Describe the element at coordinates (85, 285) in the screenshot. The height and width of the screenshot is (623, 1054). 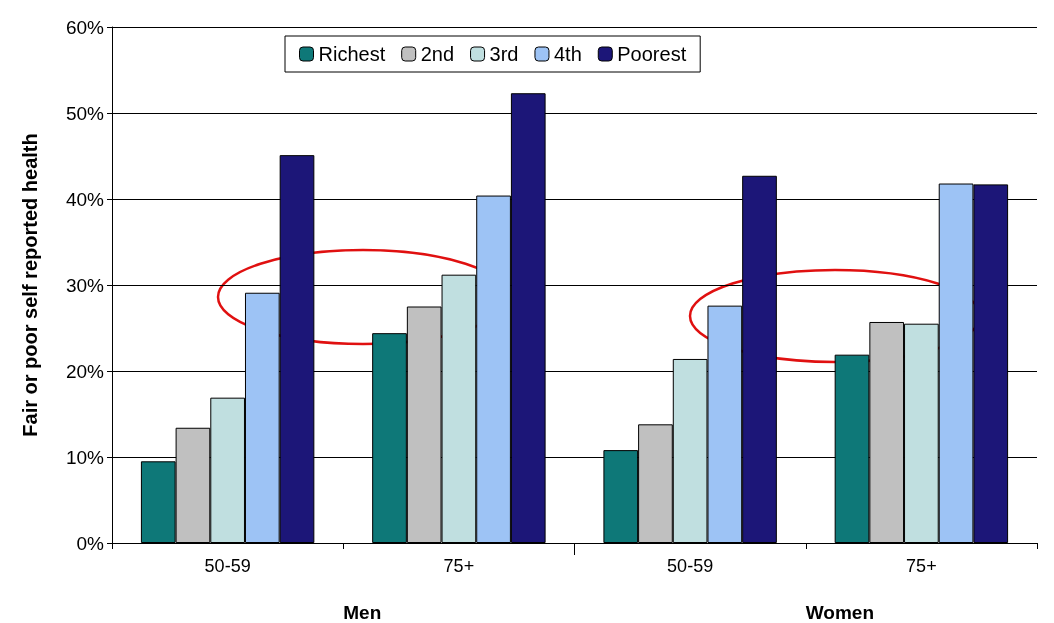
I see `y-tick-label: 30%` at that location.